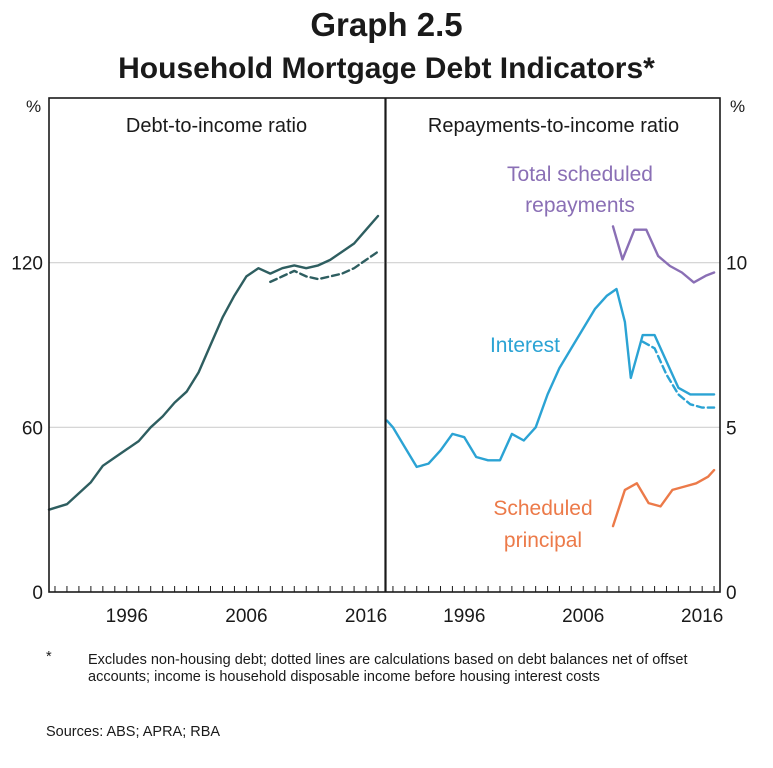  I want to click on chart-title: Graph 2.5, so click(386, 24).